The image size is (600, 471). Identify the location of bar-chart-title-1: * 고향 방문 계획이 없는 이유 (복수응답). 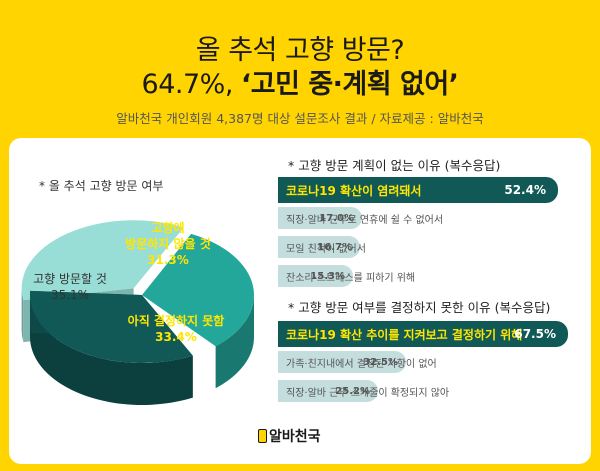
(394, 165).